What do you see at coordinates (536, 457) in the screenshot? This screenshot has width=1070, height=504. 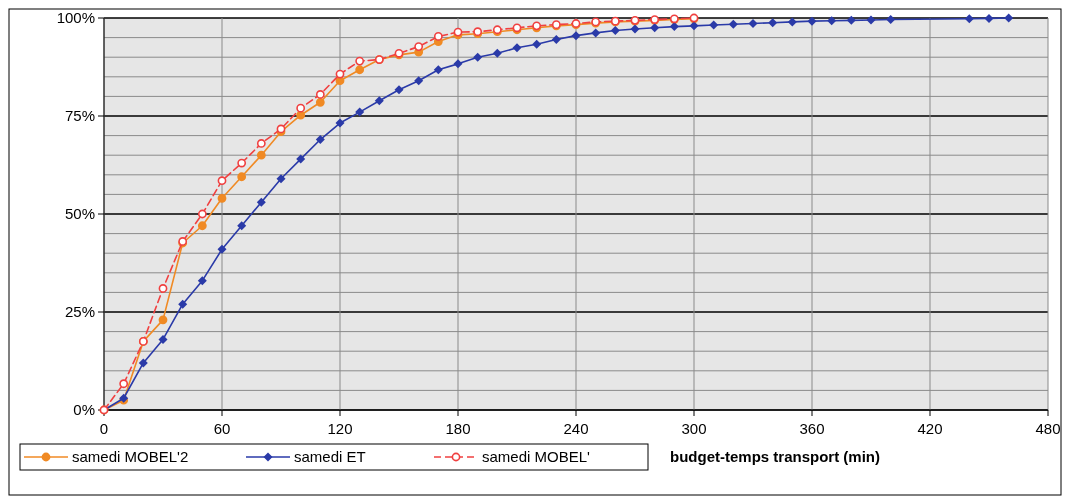 I see `legend-label: samedi MOBEL'` at bounding box center [536, 457].